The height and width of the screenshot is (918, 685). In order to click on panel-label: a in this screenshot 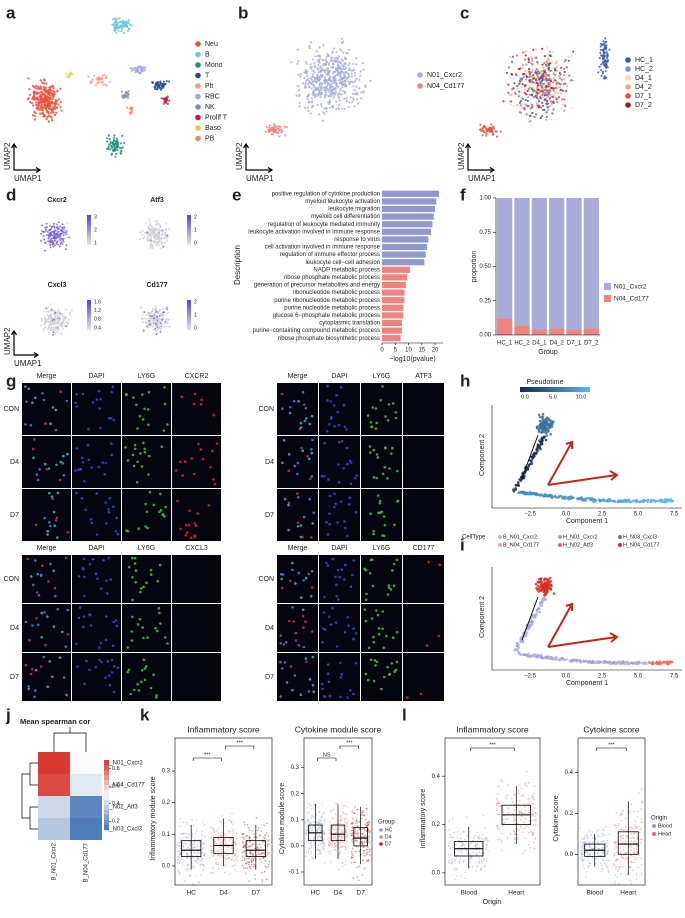, I will do `click(11, 12)`.